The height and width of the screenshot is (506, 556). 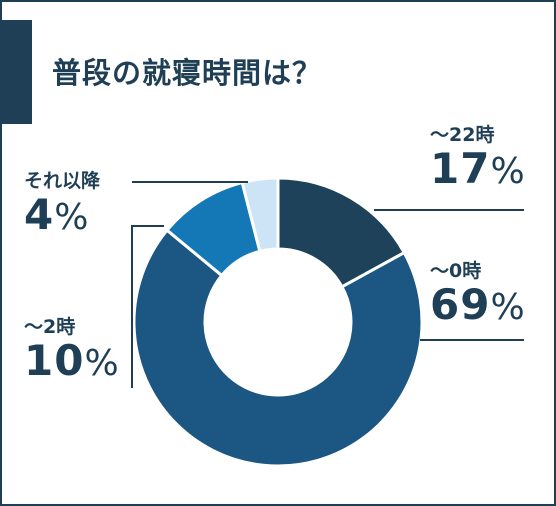 I want to click on label-0h-value: 69, so click(x=460, y=304).